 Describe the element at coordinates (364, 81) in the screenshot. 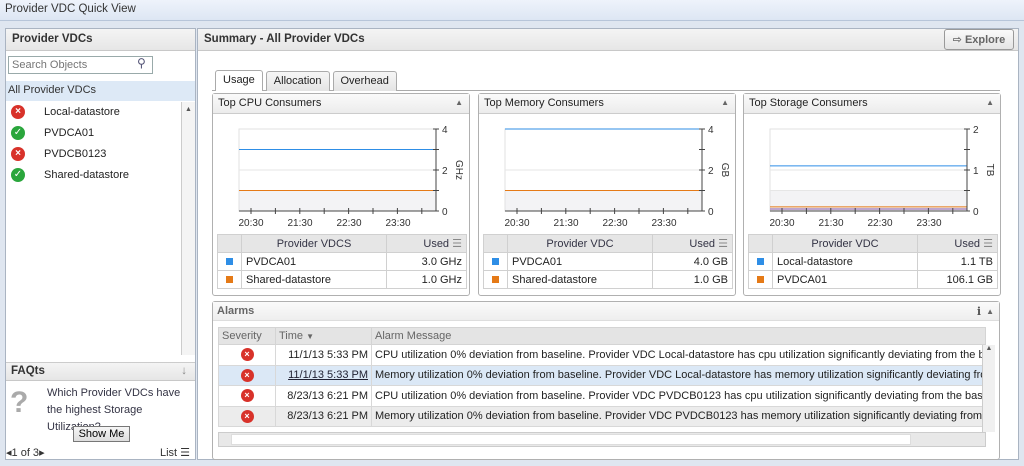

I see `tab-overhead: Overhead` at that location.